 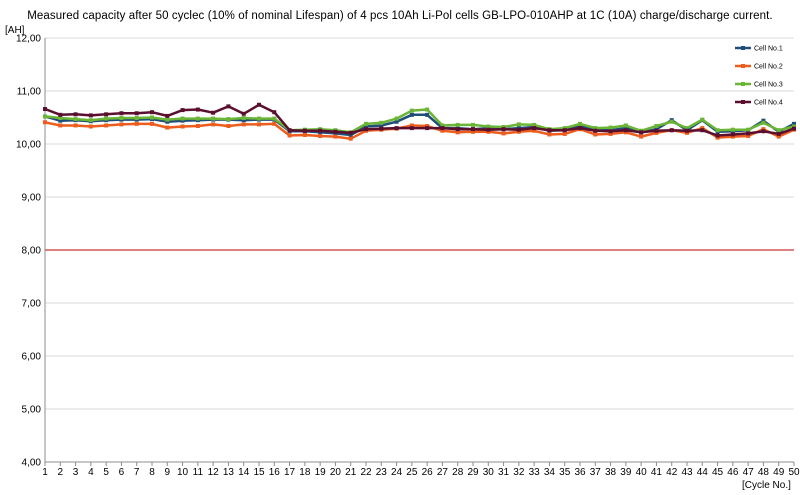 I want to click on x-tick-label: 1, so click(x=45, y=472).